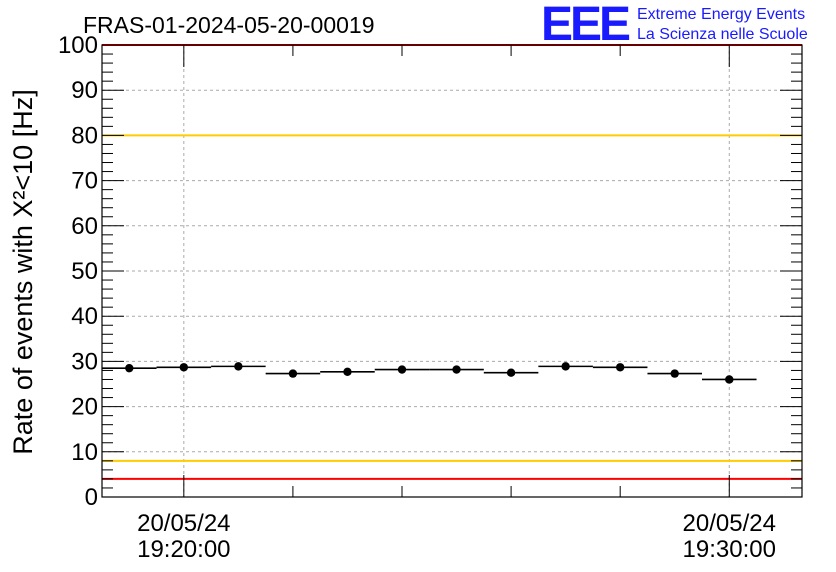  I want to click on y-axis-label: Rate of events with X²<10 [Hz], so click(23, 271).